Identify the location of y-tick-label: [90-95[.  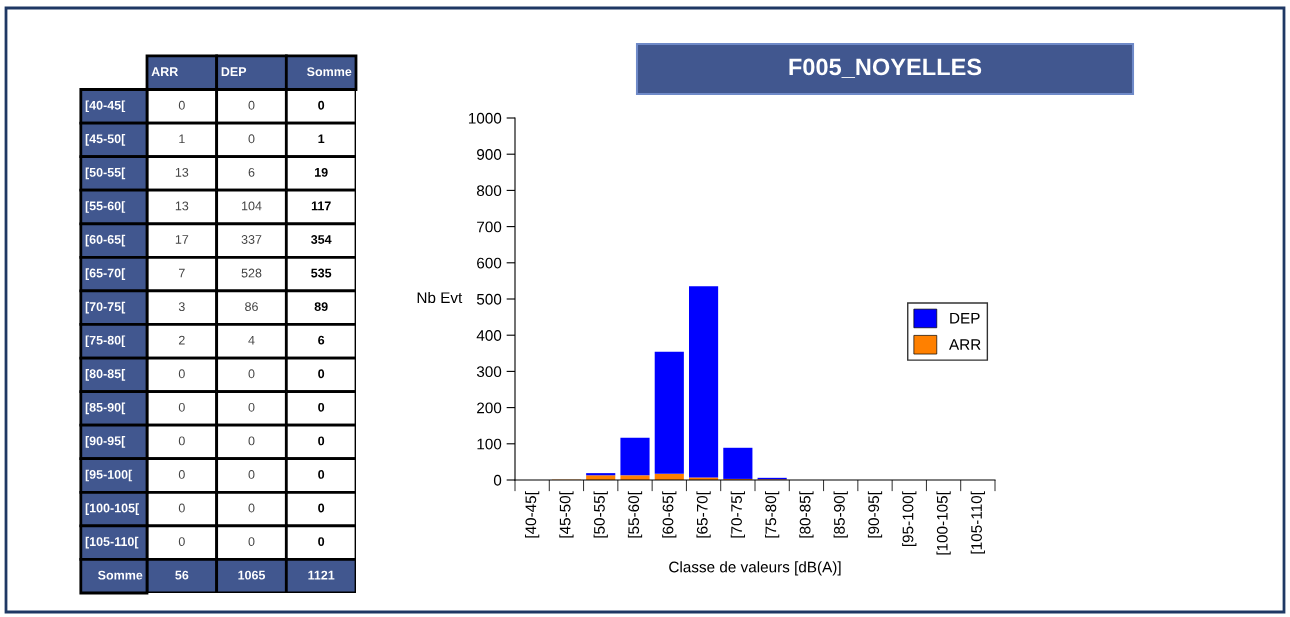
(105, 442).